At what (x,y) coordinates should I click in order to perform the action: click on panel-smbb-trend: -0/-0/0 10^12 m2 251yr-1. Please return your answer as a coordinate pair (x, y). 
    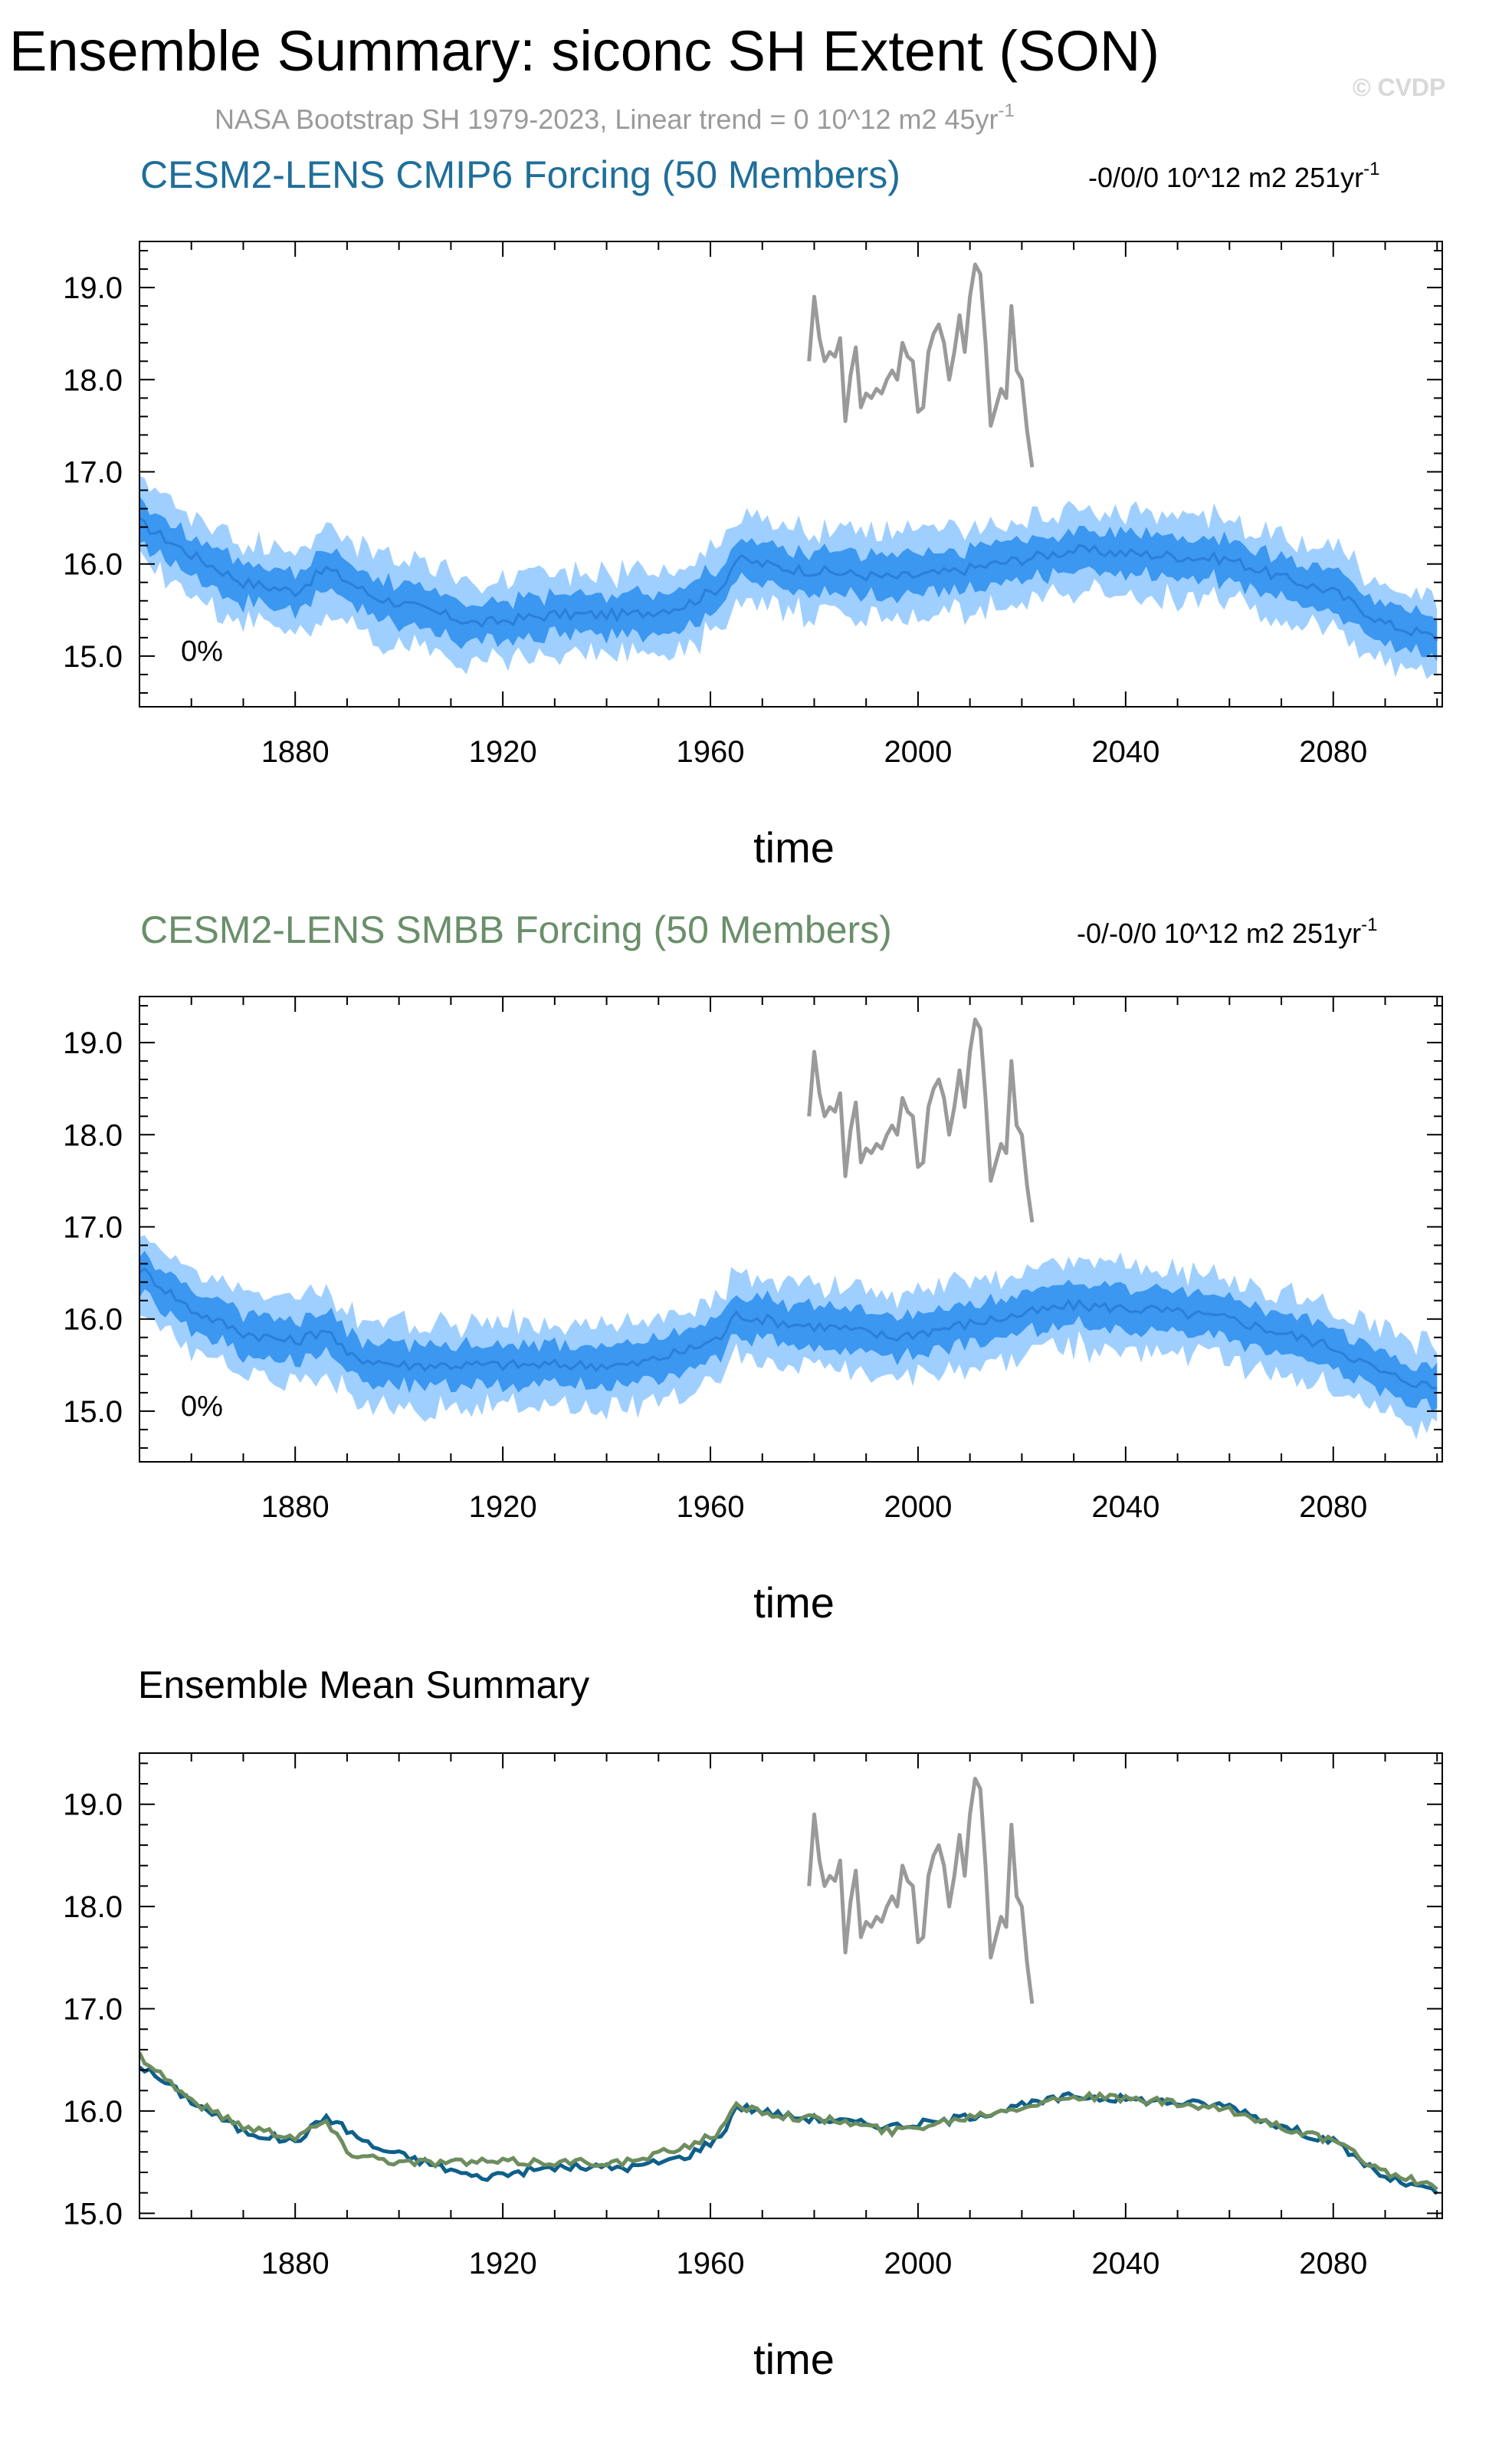
    Looking at the image, I should click on (1227, 932).